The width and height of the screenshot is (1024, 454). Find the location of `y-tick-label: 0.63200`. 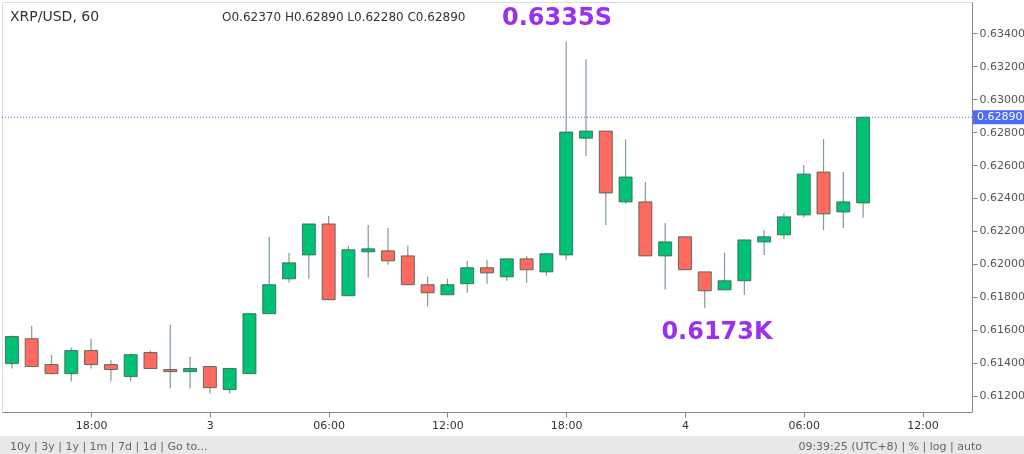

y-tick-label: 0.63200 is located at coordinates (1001, 66).